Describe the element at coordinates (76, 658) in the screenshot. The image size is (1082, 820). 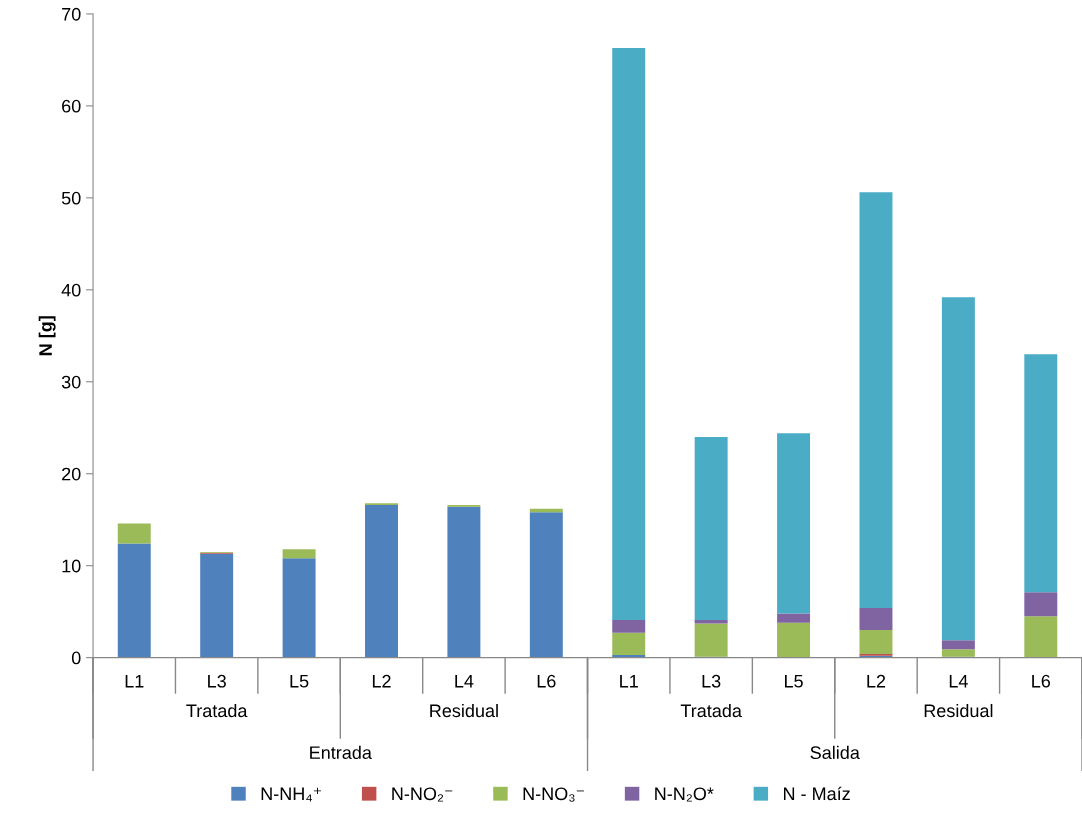
I see `y-tick-label: 0` at that location.